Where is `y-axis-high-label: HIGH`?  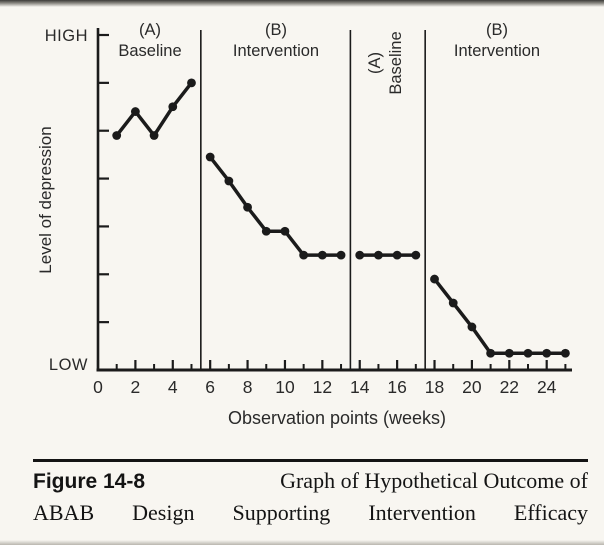 y-axis-high-label: HIGH is located at coordinates (66, 36).